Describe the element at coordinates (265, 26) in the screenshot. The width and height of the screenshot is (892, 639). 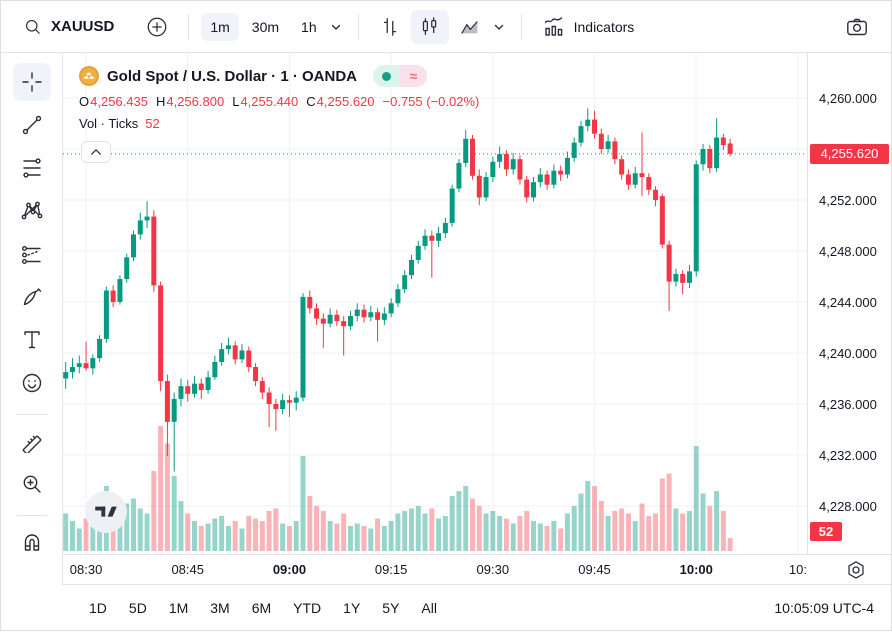
I see `interval-button-30m: 30m` at that location.